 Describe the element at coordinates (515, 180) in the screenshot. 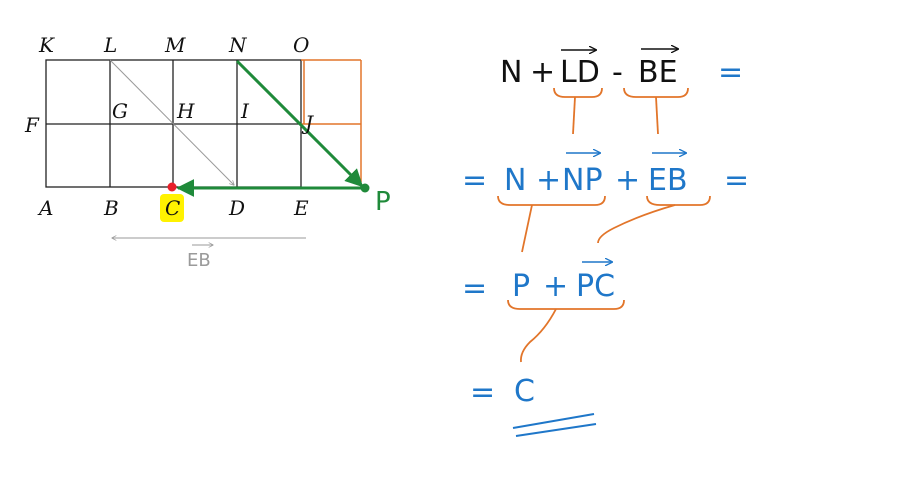

I see `l2-start: N` at that location.